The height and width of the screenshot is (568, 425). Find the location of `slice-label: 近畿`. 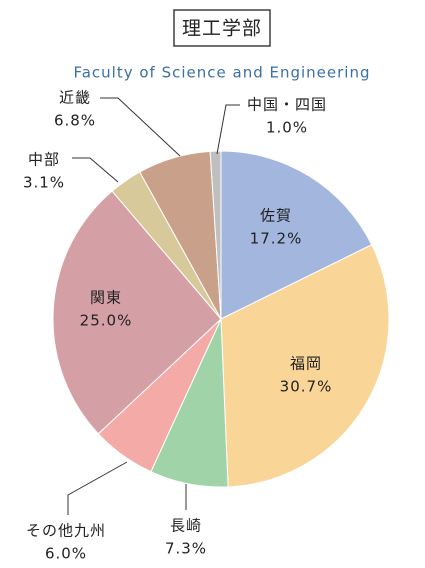

slice-label: 近畿 is located at coordinates (75, 98).